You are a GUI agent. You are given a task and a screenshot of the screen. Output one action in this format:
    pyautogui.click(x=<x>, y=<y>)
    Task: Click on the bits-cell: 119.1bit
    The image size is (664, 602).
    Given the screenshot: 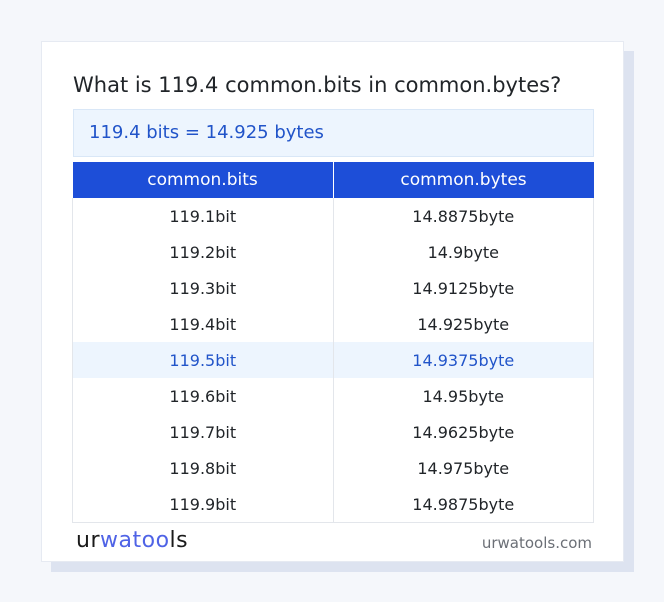 What is the action you would take?
    pyautogui.click(x=203, y=216)
    